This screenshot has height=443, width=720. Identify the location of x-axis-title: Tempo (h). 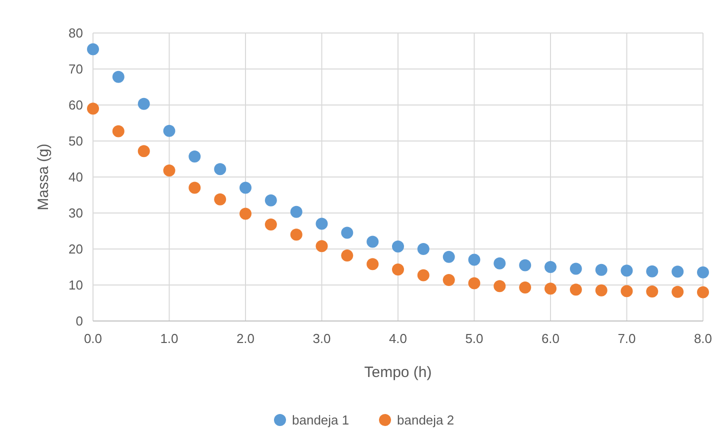
(398, 372).